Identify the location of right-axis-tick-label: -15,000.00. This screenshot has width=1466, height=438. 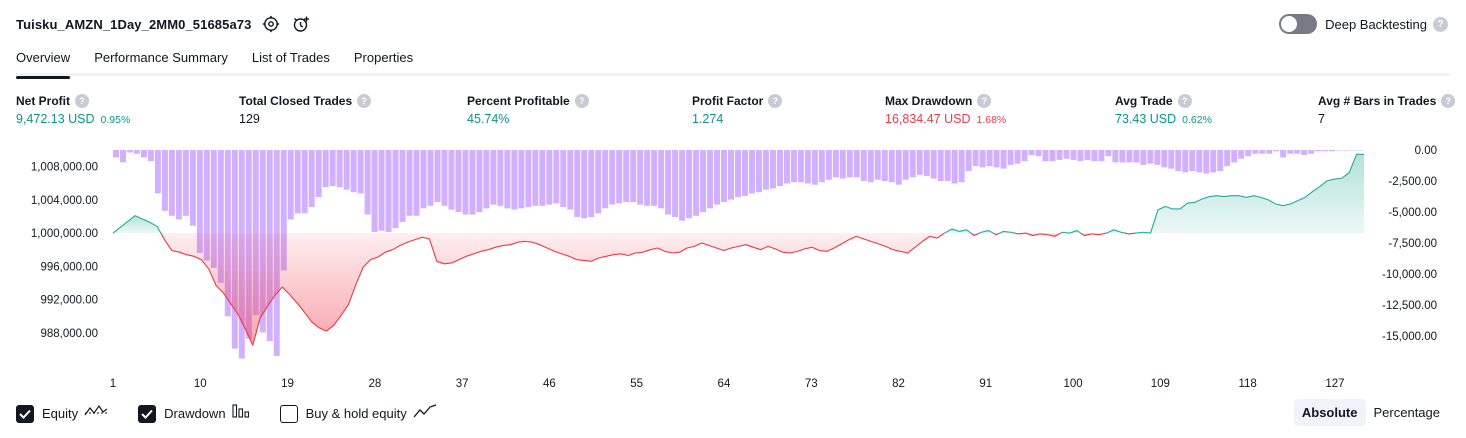
(1409, 337).